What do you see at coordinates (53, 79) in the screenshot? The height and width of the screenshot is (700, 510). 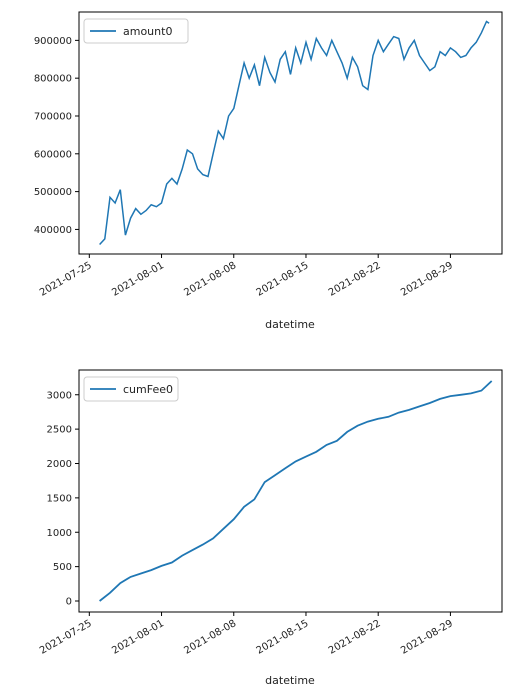 I see `y-tick-label: 800000` at bounding box center [53, 79].